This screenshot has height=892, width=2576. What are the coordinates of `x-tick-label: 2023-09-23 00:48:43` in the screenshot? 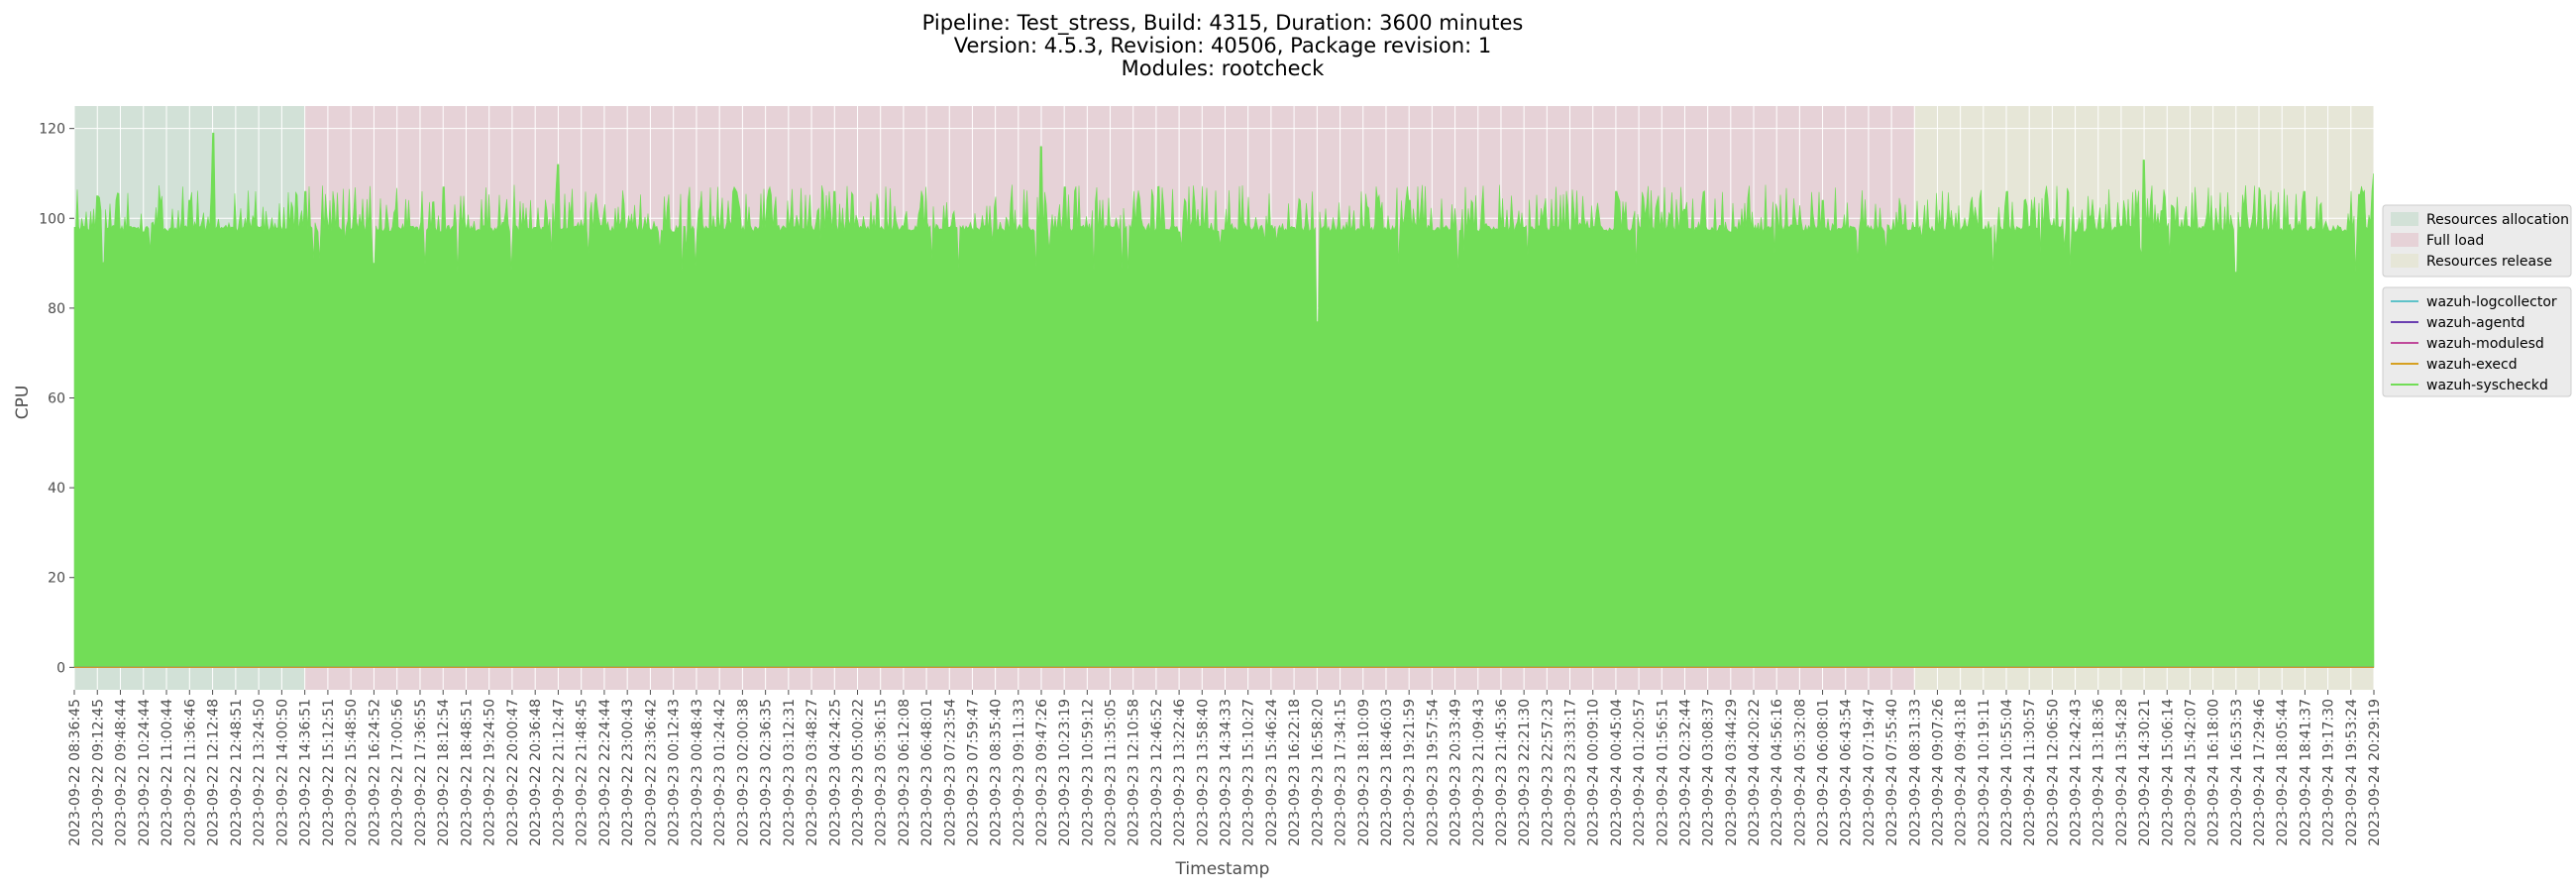 It's located at (697, 773).